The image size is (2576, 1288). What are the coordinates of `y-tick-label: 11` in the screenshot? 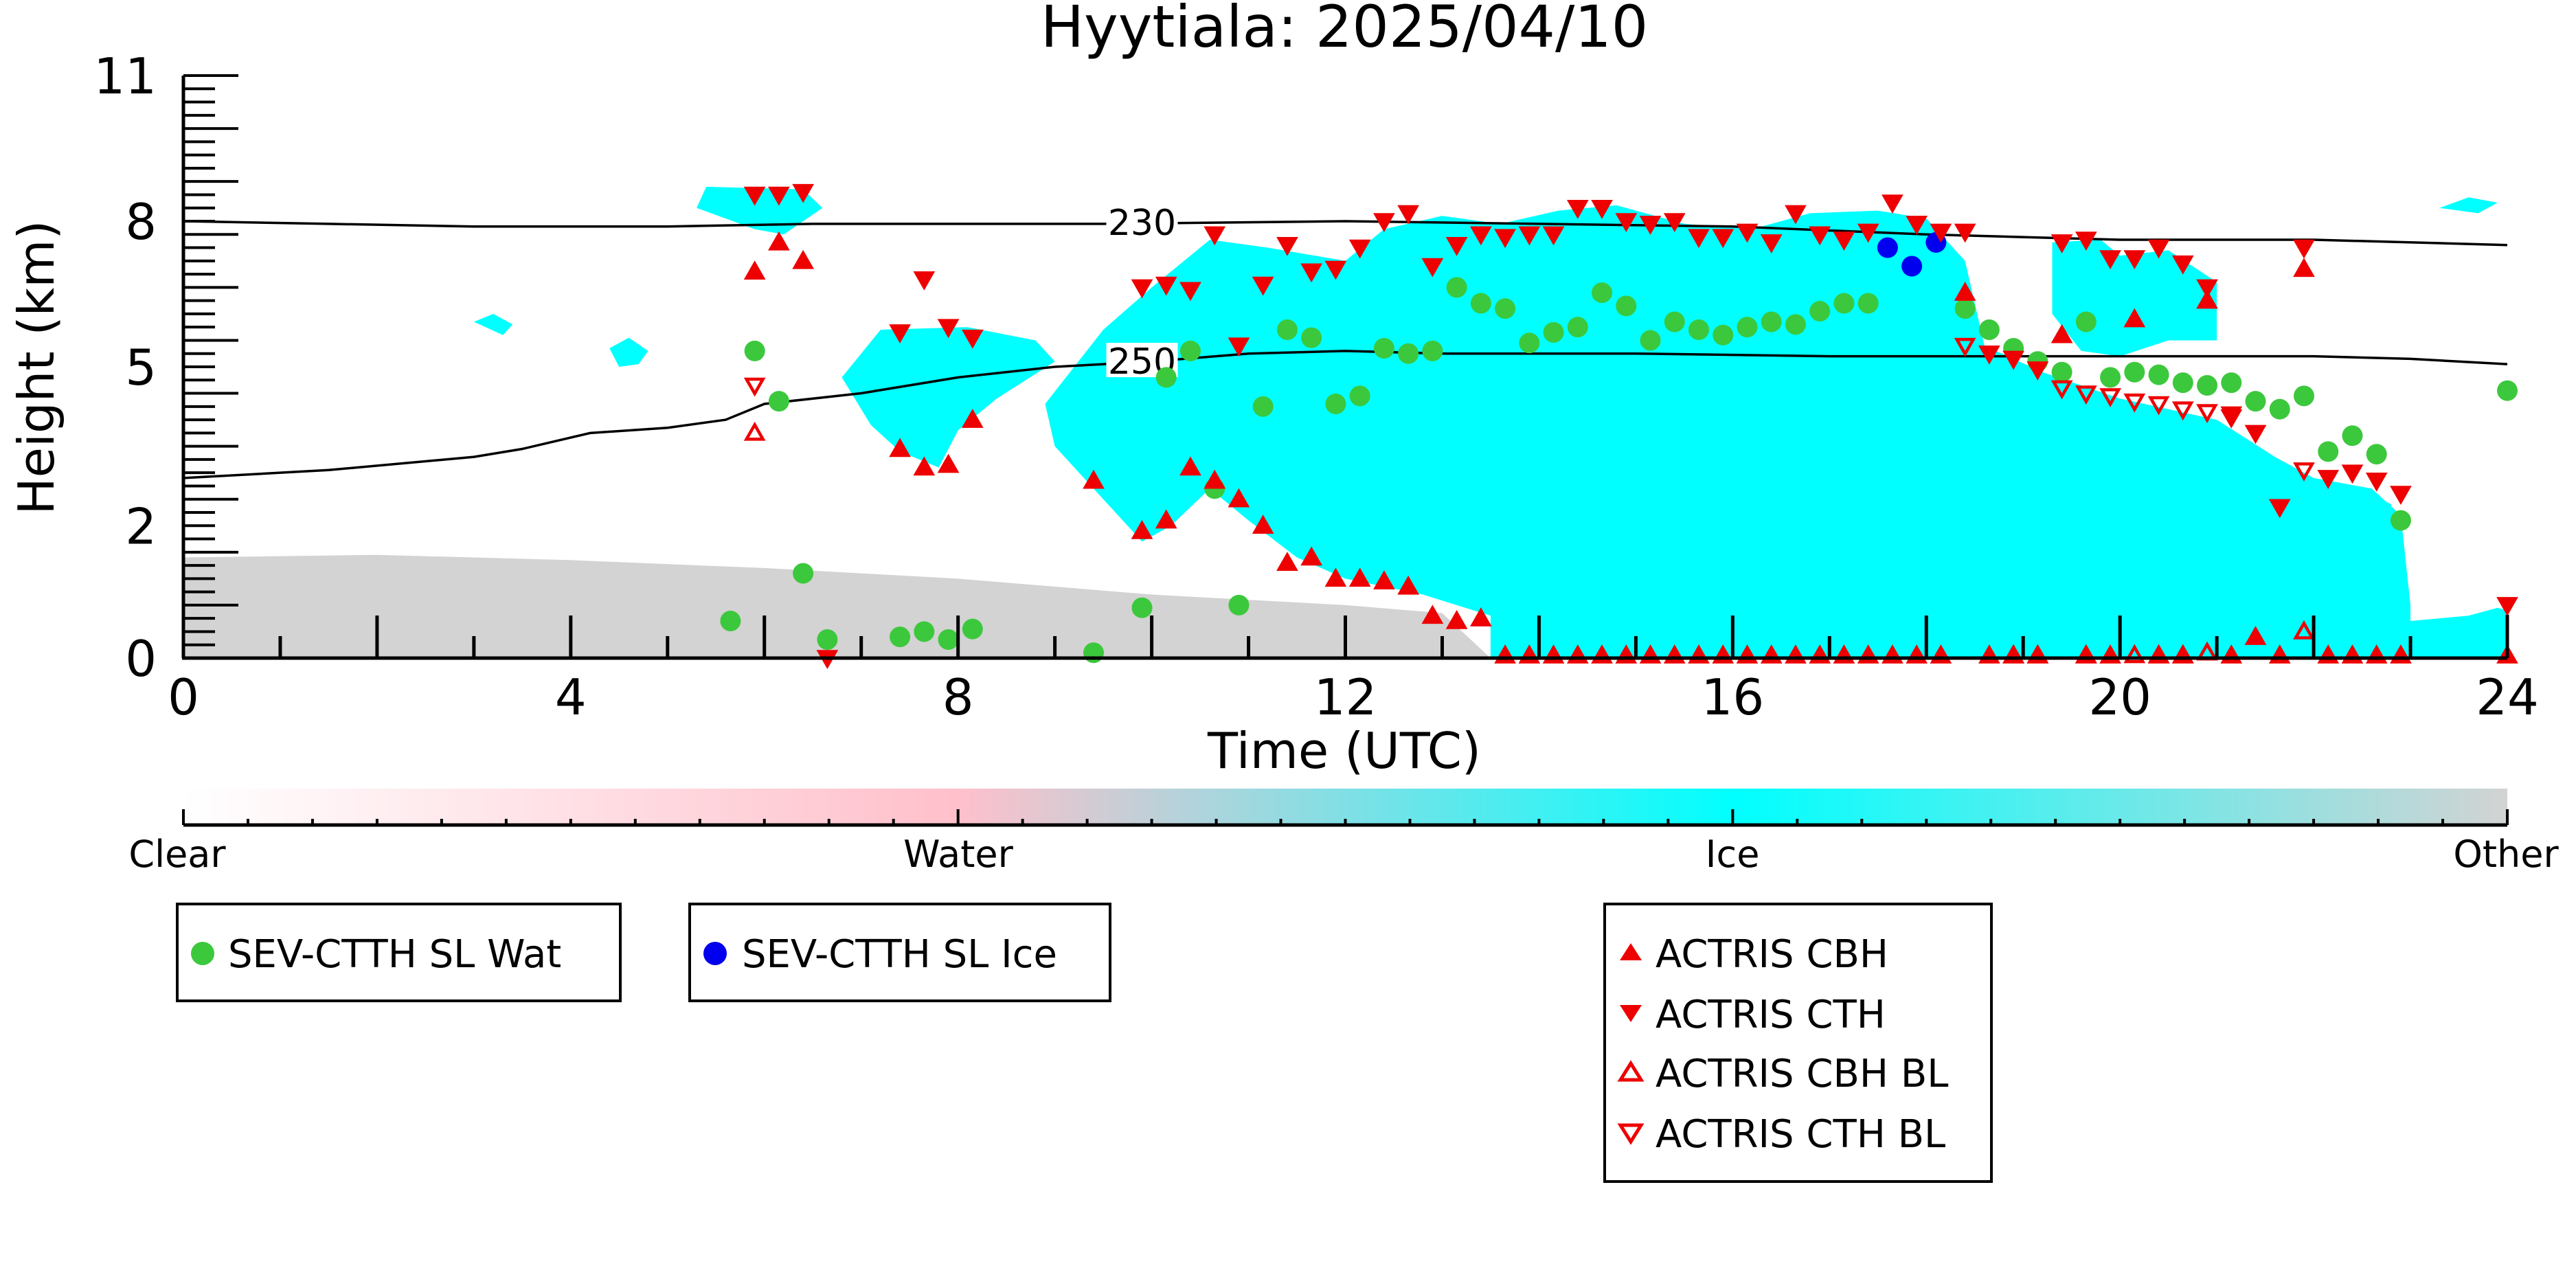 It's located at (125, 76).